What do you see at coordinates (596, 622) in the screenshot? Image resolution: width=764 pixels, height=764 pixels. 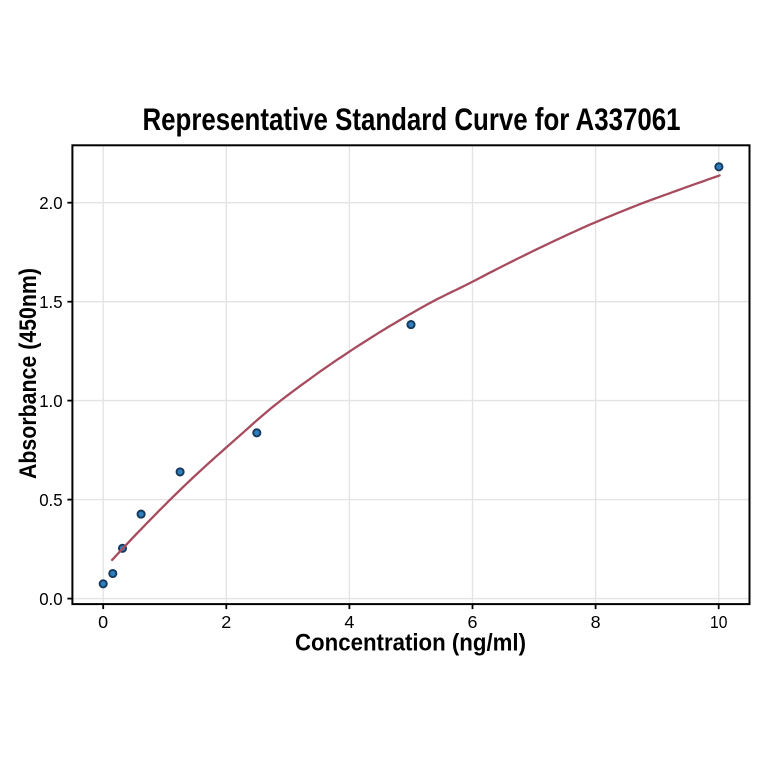 I see `svg-text: 8` at bounding box center [596, 622].